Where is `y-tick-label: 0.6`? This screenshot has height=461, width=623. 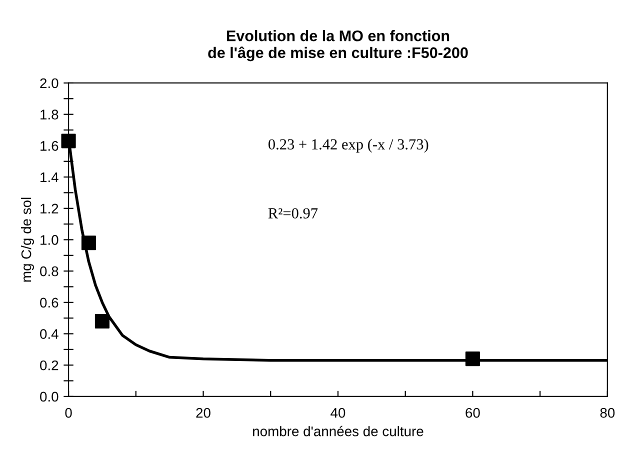
y-tick-label: 0.6 is located at coordinates (49, 303).